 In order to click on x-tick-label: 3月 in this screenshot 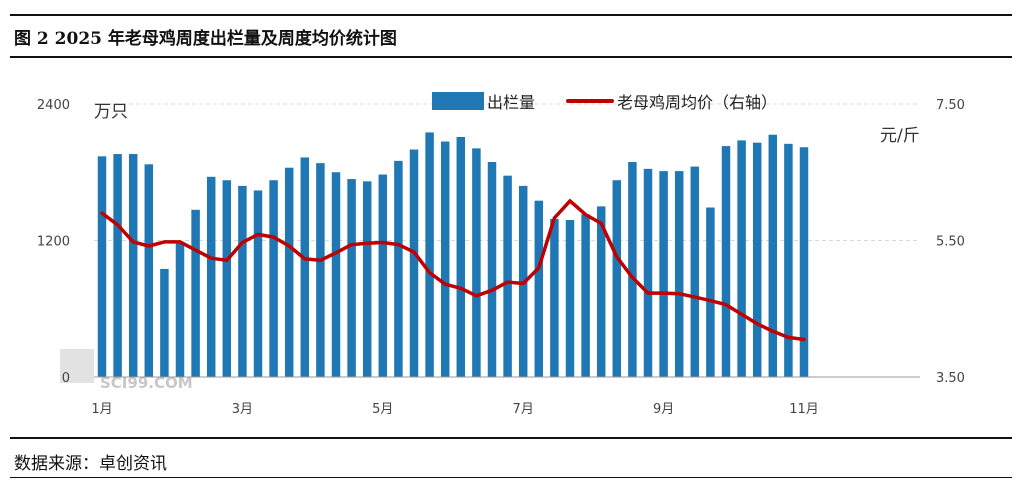, I will do `click(242, 409)`.